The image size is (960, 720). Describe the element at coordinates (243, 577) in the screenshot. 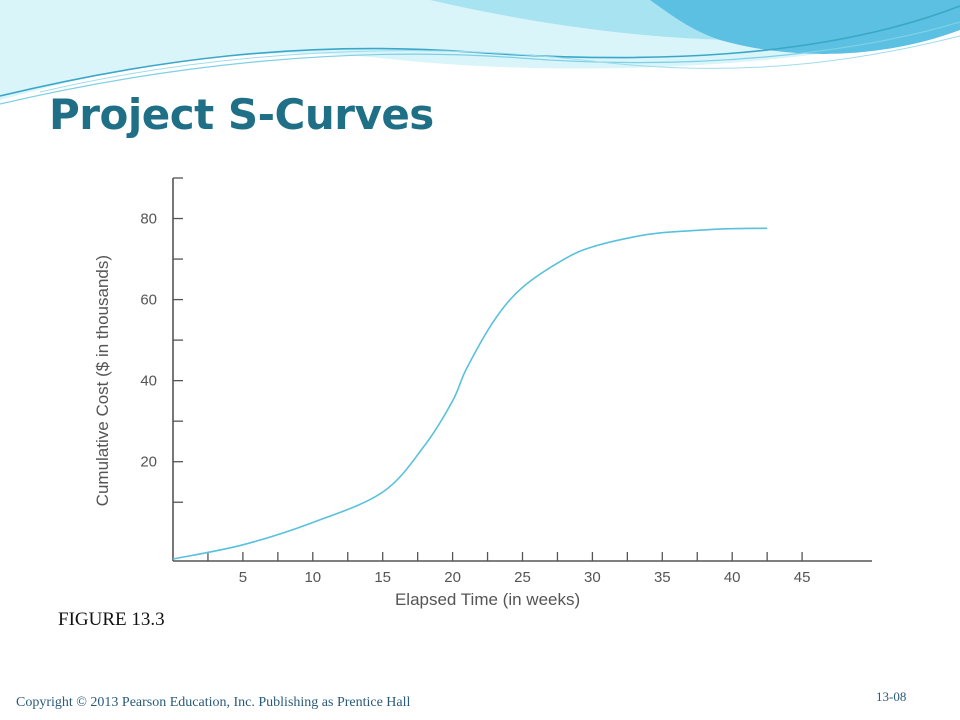

I see `x-tick-label: 5` at that location.